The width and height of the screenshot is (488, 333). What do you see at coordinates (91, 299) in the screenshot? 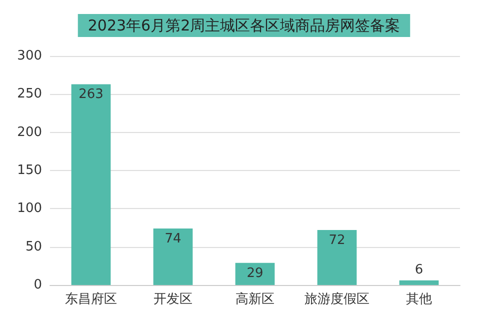
I see `x-tick-label: 东昌府区` at bounding box center [91, 299].